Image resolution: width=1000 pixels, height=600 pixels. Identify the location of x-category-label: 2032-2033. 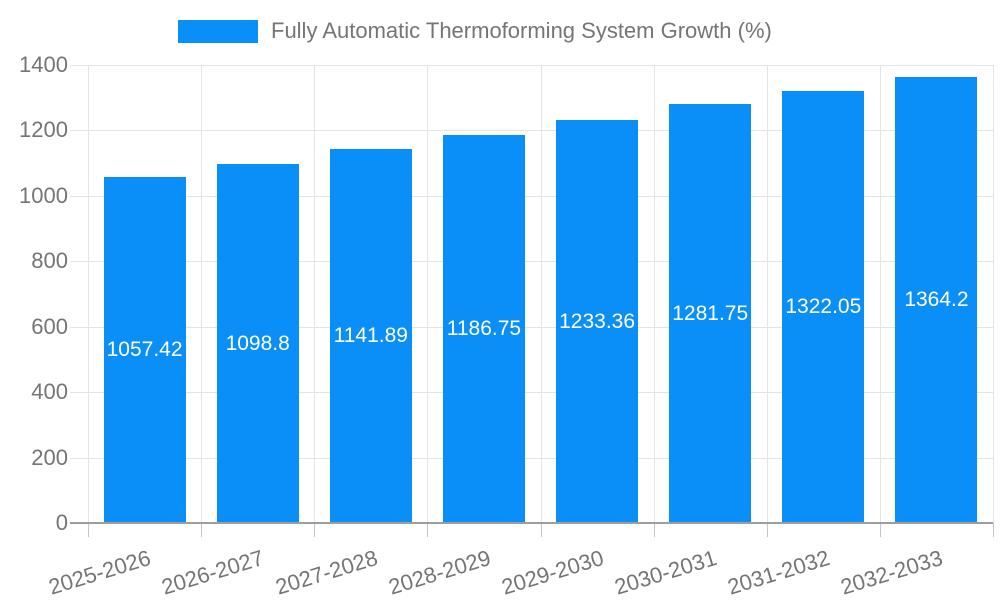
(891, 572).